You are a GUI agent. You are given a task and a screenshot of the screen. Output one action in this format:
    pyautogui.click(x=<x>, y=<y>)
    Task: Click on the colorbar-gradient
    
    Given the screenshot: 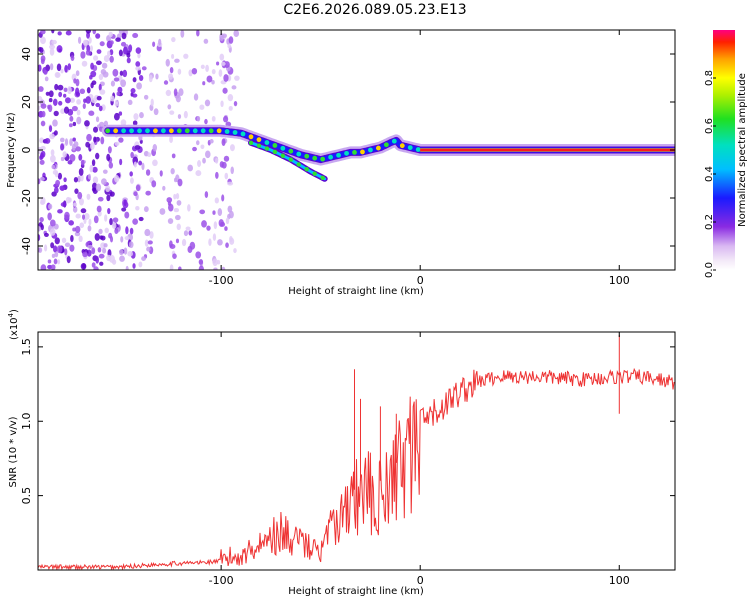 What is the action you would take?
    pyautogui.click(x=724, y=150)
    